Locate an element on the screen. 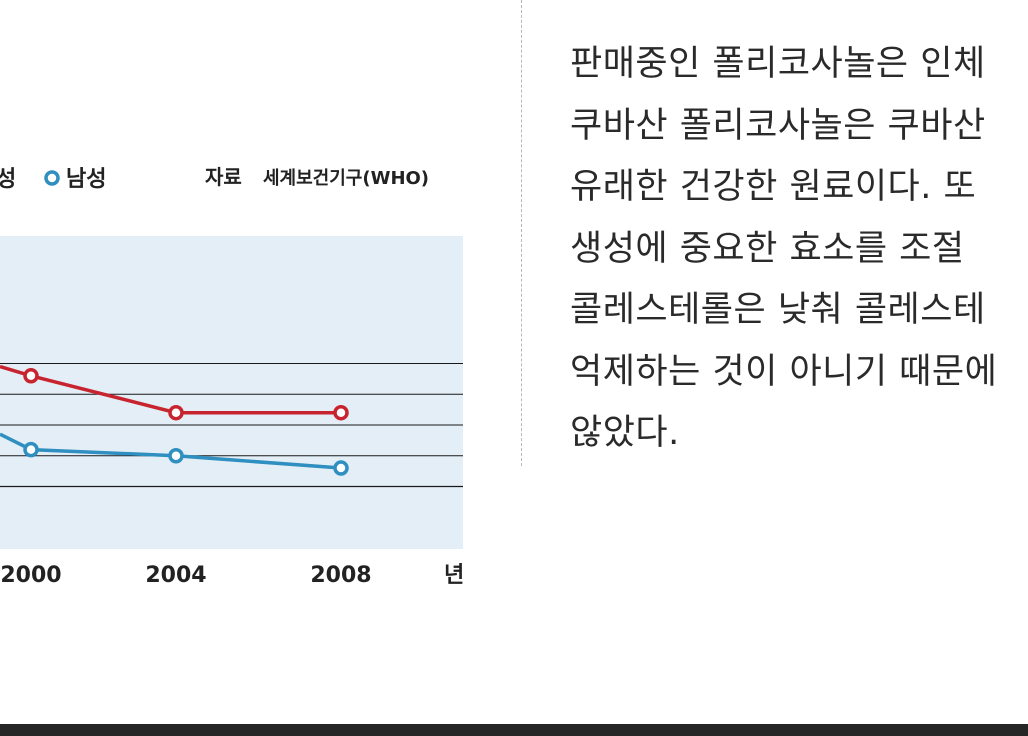 Image resolution: width=1028 pixels, height=736 pixels. x-tick-label: 2000 is located at coordinates (30, 575).